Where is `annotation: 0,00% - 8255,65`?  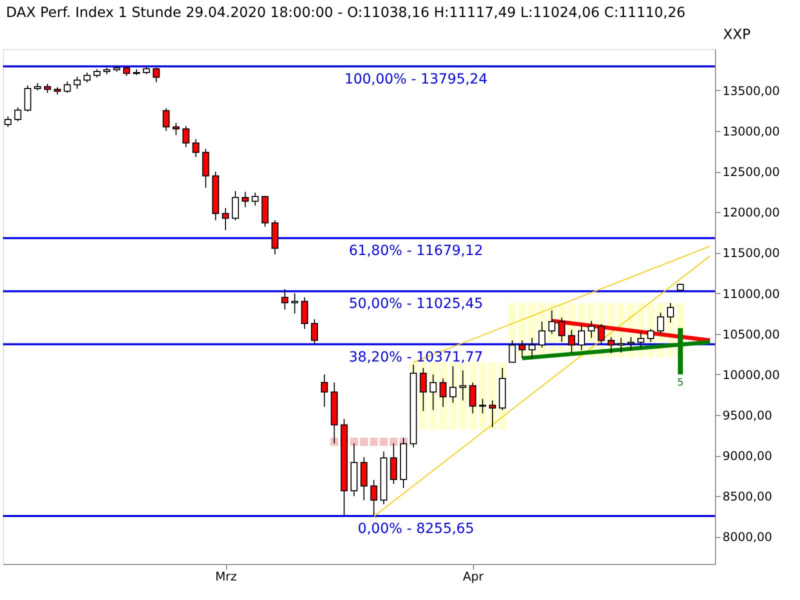 annotation: 0,00% - 8255,65 is located at coordinates (416, 528).